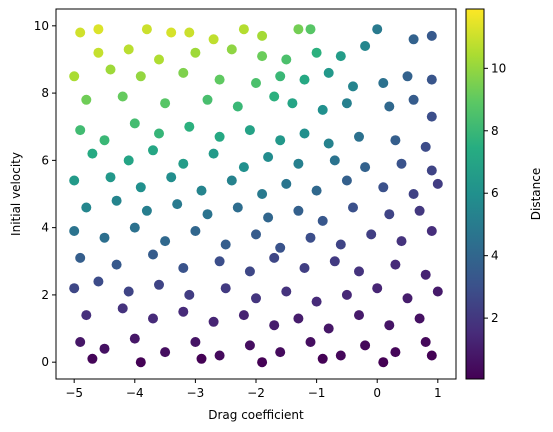 The width and height of the screenshot is (553, 432). What do you see at coordinates (16, 194) in the screenshot?
I see `y-axis-label: Initial velocity` at bounding box center [16, 194].